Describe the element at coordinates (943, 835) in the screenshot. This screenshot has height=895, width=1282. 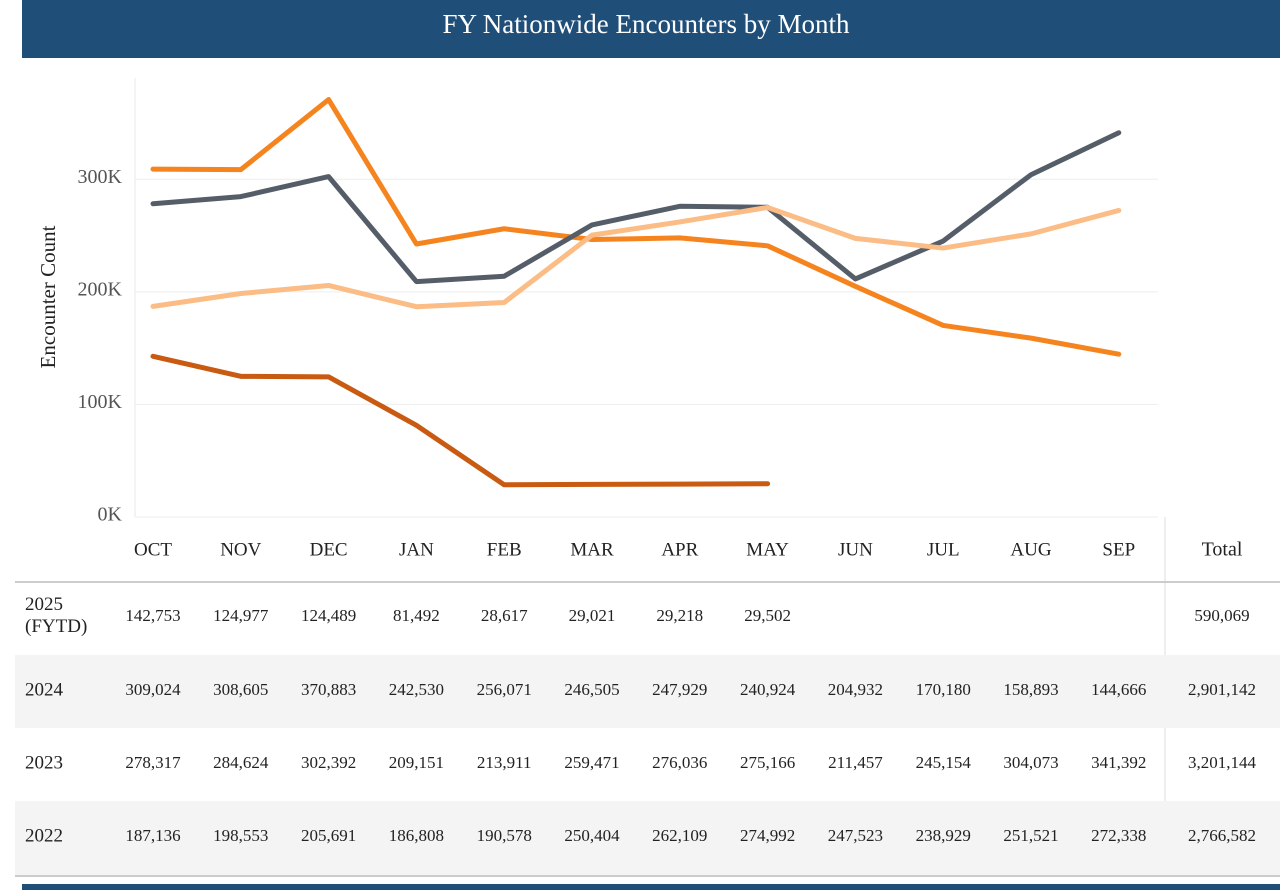
I see `table-cell: 238,929` at that location.